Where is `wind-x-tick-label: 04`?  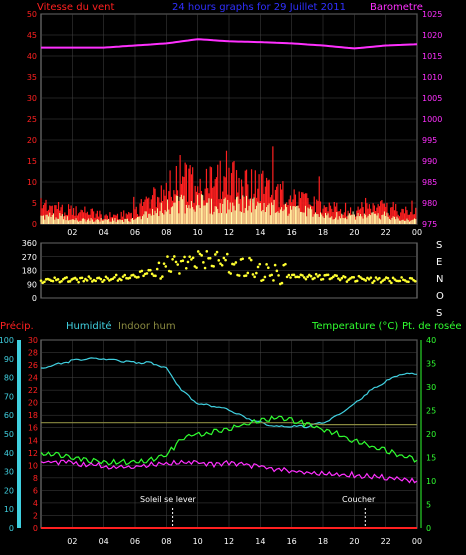
wind-x-tick-label: 04 is located at coordinates (104, 232).